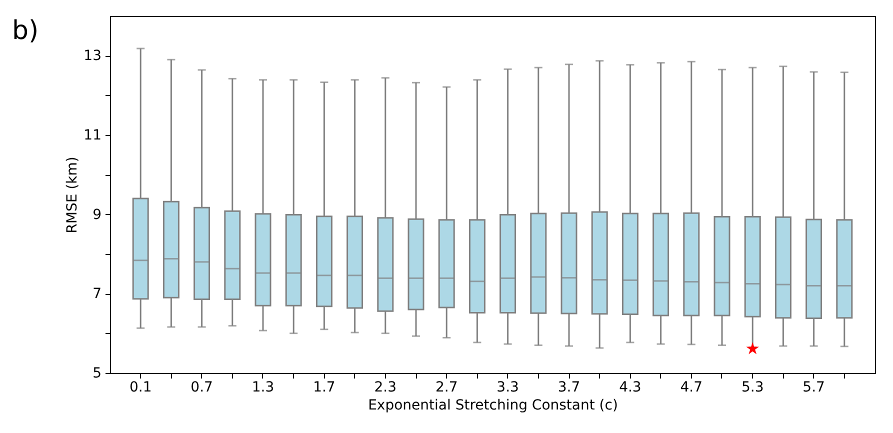  What do you see at coordinates (385, 388) in the screenshot?
I see `x-tick-label: 2.3` at bounding box center [385, 388].